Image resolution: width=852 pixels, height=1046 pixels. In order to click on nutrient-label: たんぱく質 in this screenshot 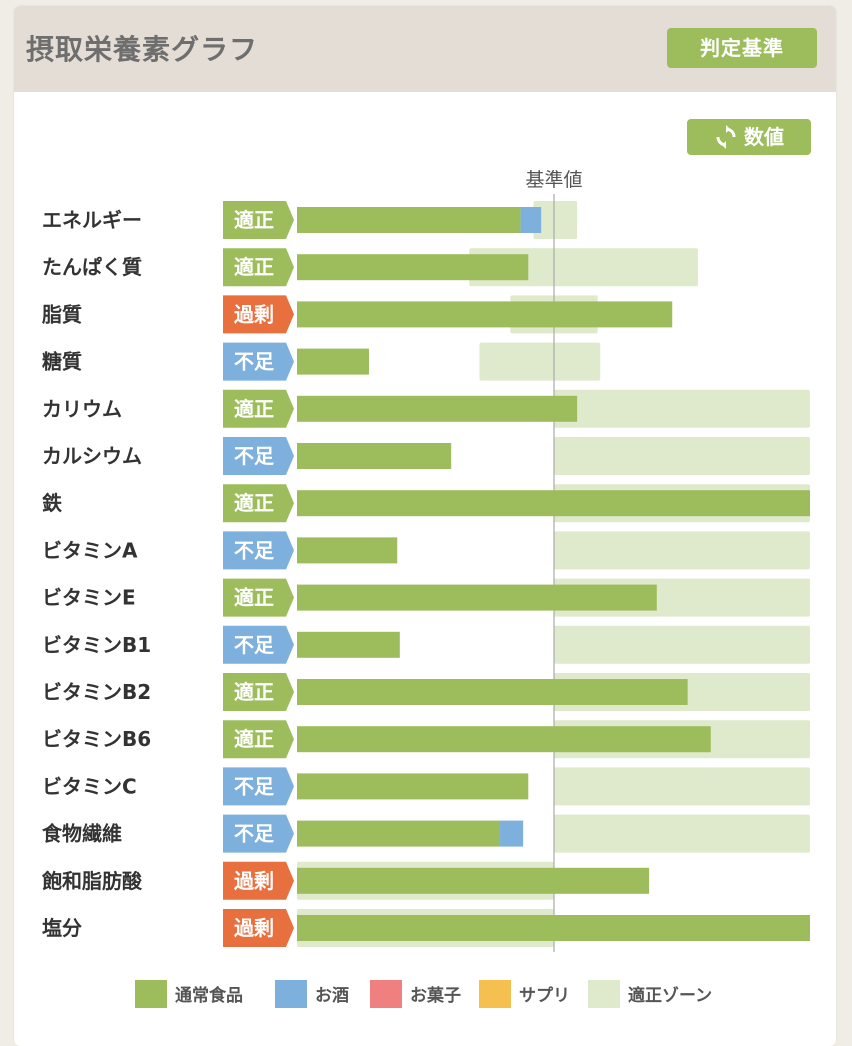, I will do `click(92, 267)`.